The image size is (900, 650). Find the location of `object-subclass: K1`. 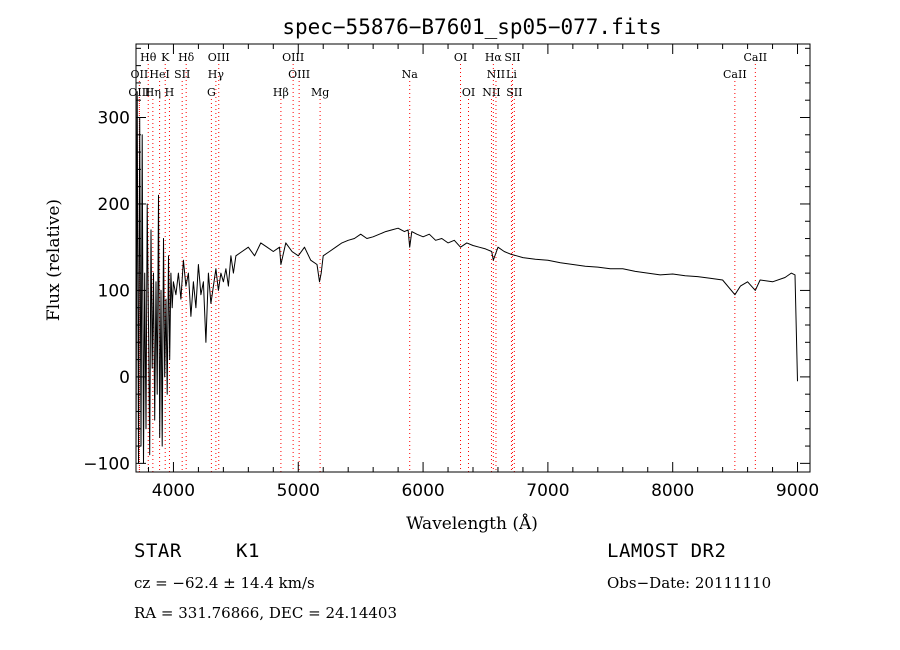

object-subclass: K1 is located at coordinates (248, 551).